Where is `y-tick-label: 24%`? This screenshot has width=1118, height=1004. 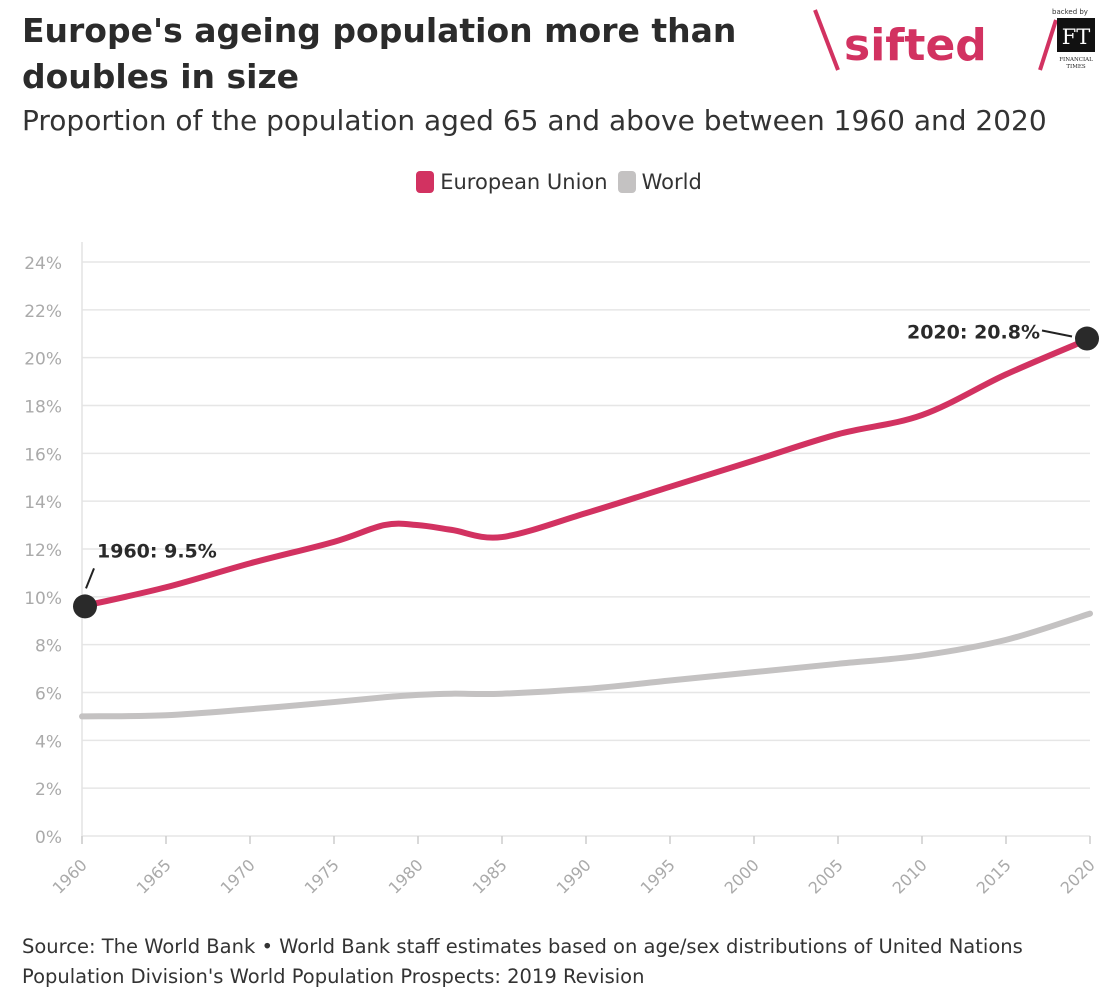 y-tick-label: 24% is located at coordinates (43, 264).